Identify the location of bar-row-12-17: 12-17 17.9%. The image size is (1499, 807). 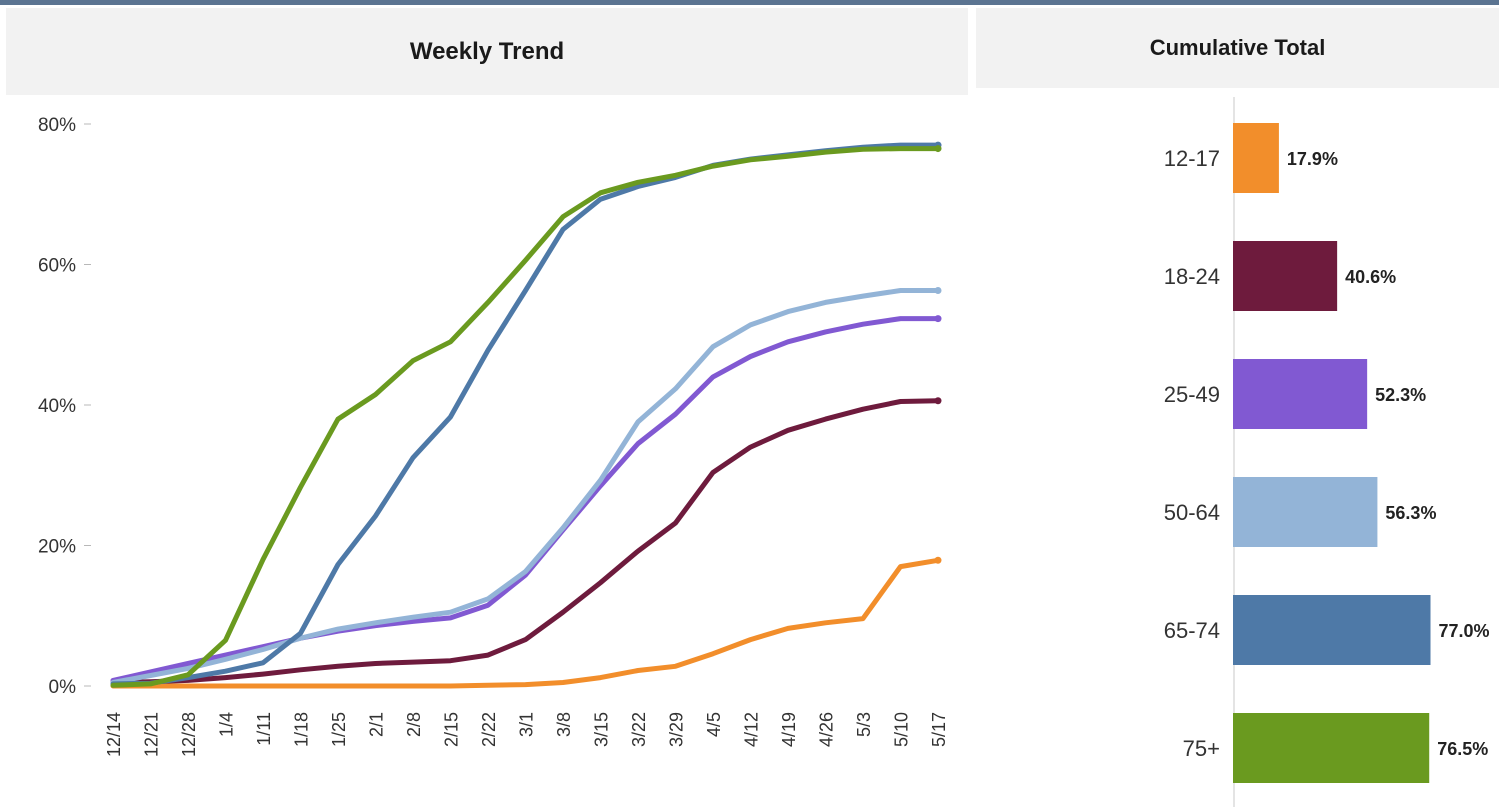
(1251, 158).